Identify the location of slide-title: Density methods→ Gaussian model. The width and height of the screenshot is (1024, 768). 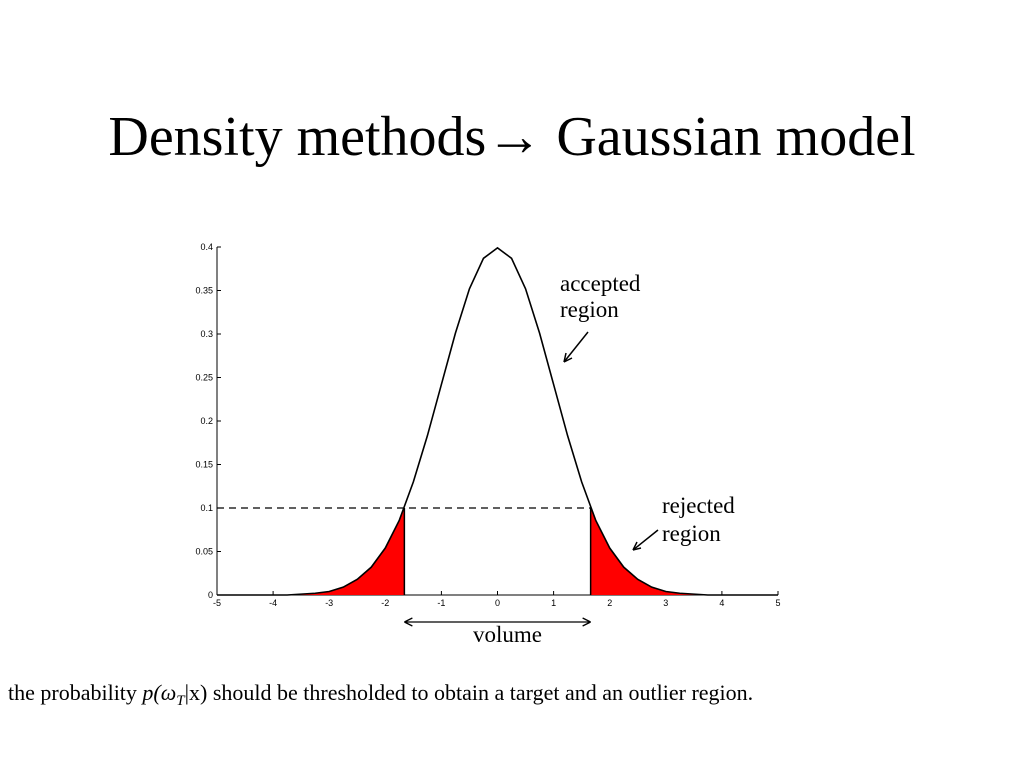
(511, 137).